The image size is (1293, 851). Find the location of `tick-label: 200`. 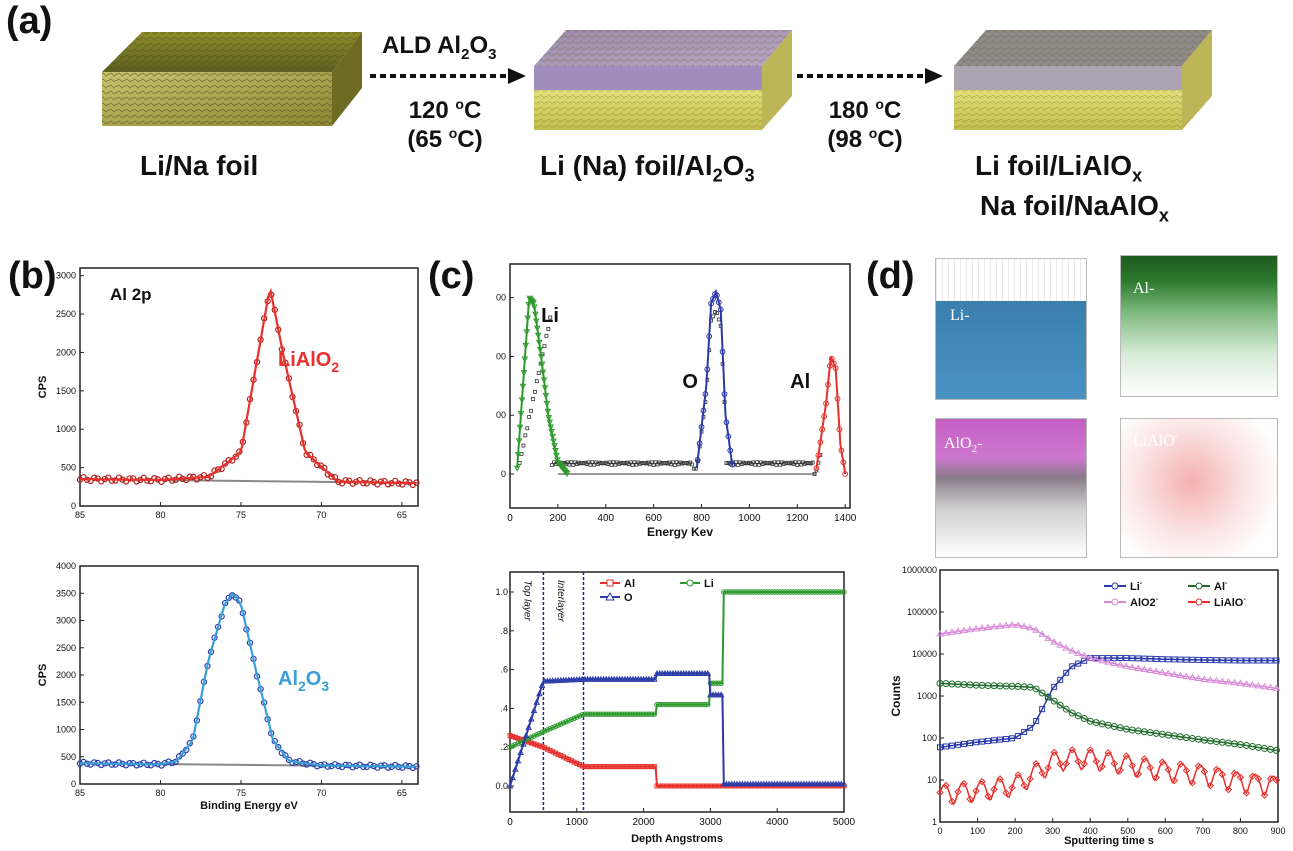

tick-label: 200 is located at coordinates (1015, 831).